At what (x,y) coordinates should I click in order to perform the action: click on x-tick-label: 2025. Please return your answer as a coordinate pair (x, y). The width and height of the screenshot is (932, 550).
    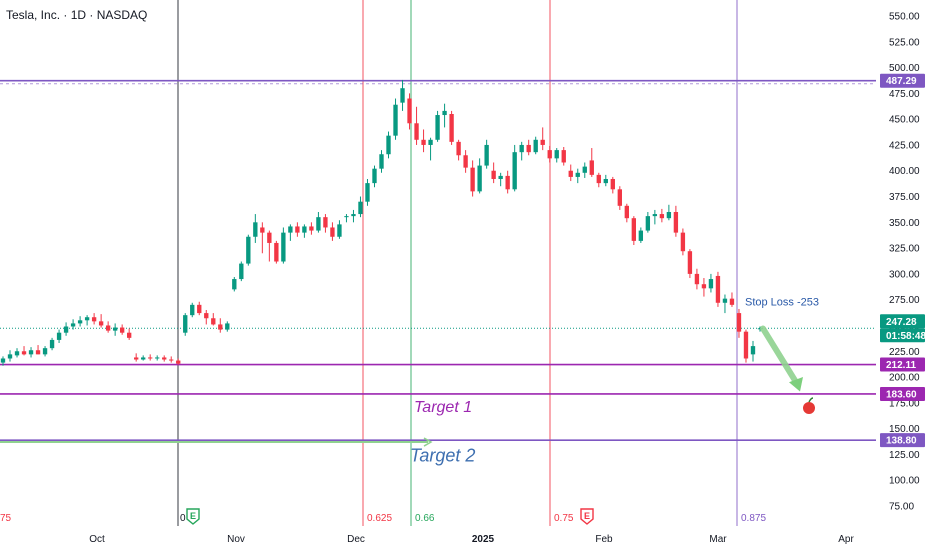
    Looking at the image, I should click on (483, 539).